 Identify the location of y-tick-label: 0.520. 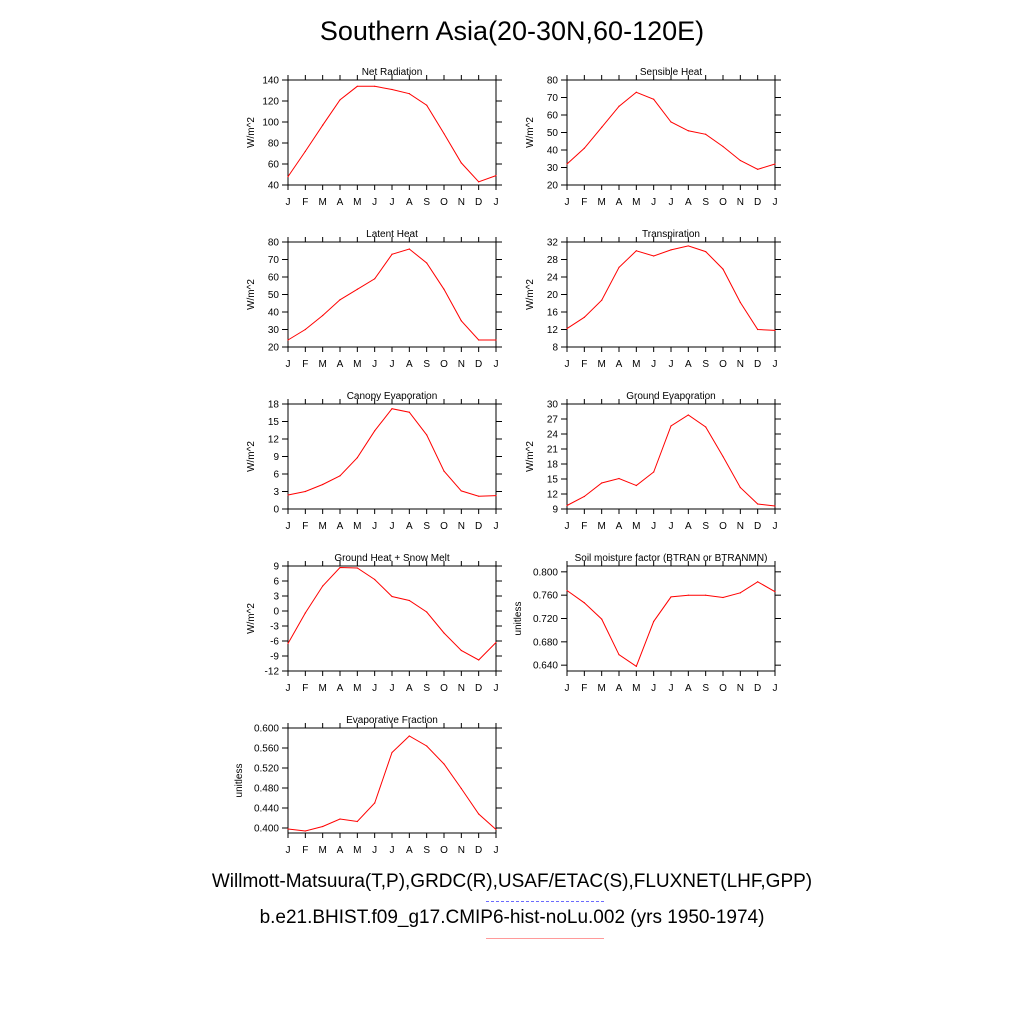
(266, 769).